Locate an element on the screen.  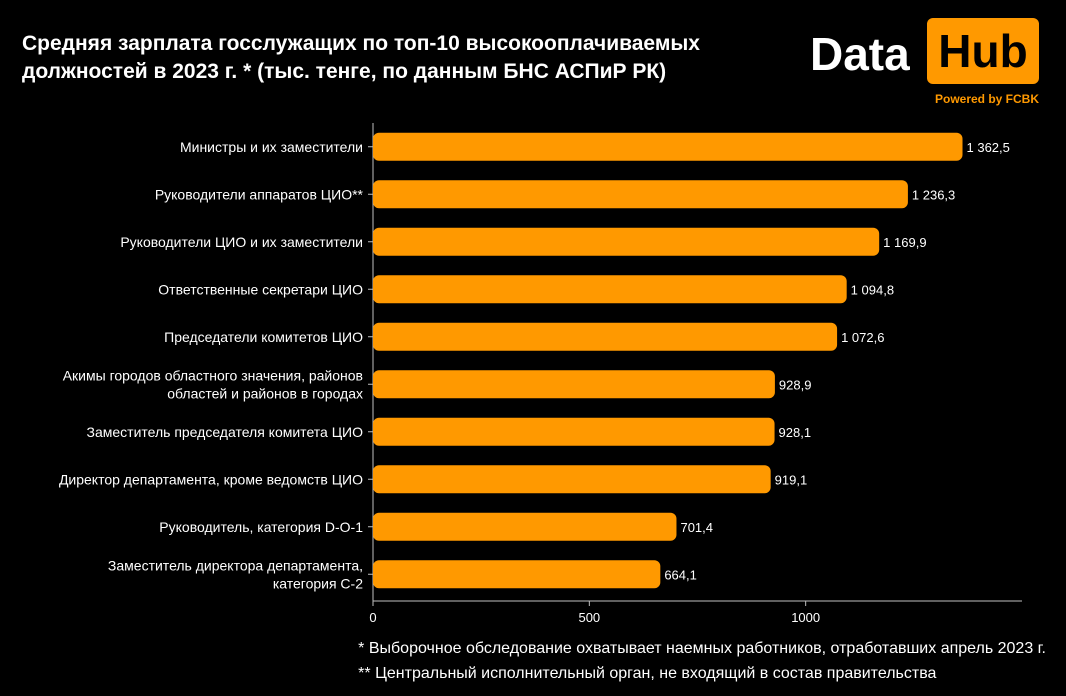
logo-data-word: Data is located at coordinates (860, 54).